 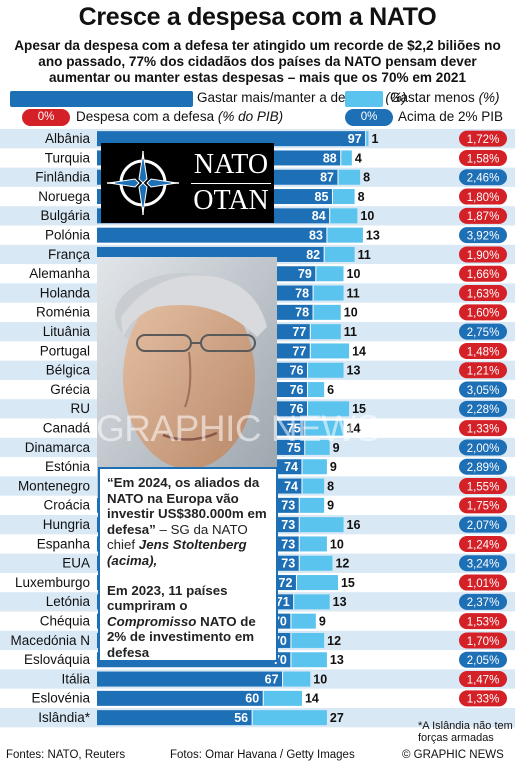 What do you see at coordinates (483, 352) in the screenshot?
I see `gdp-pill-label: 1,48%` at bounding box center [483, 352].